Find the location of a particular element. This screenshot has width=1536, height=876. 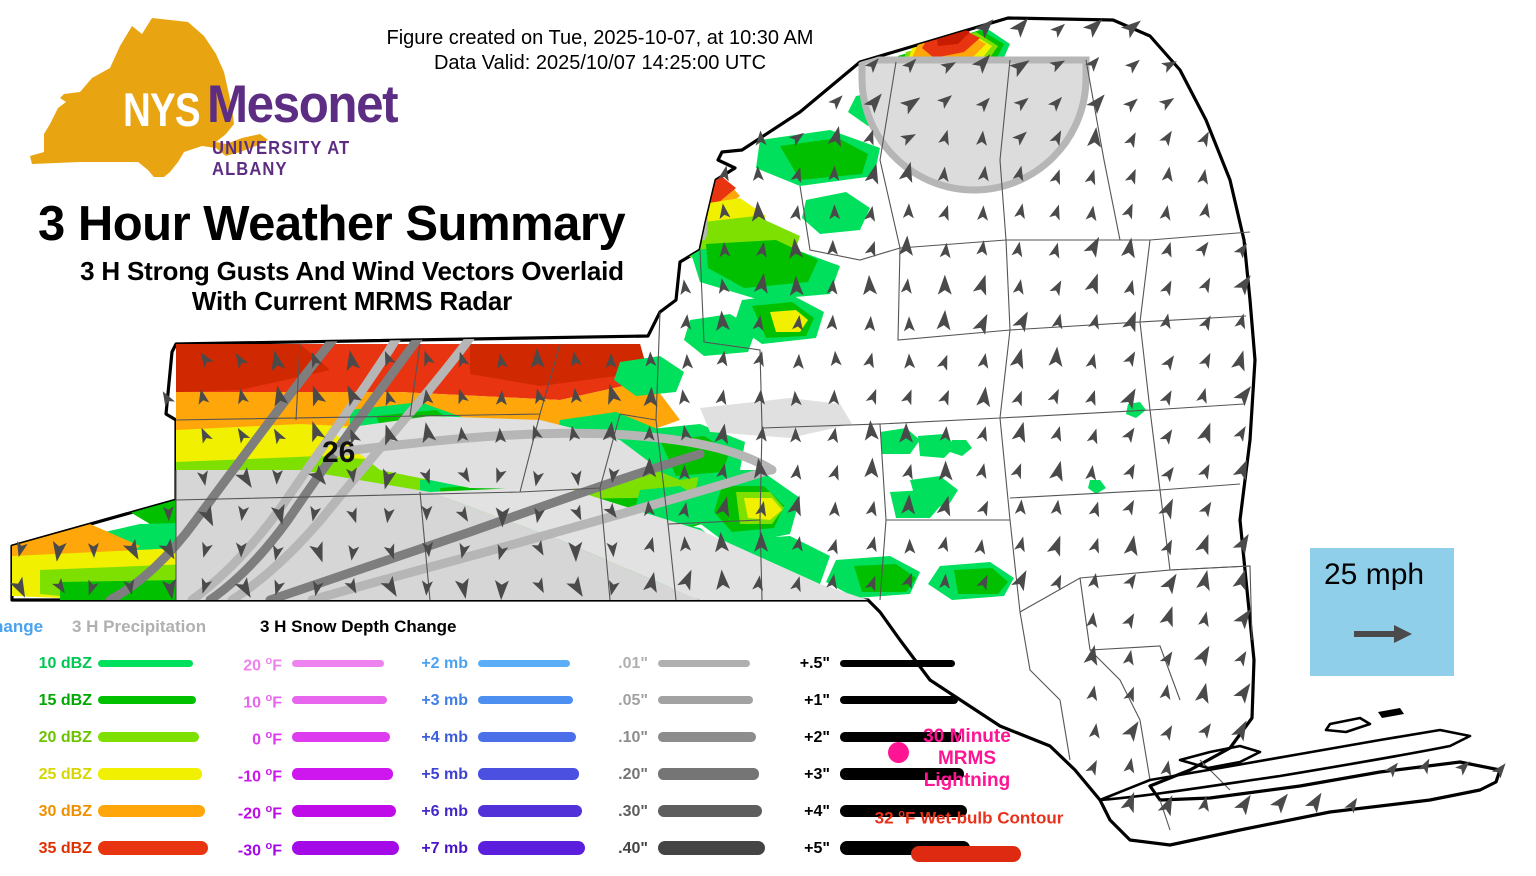

legend-row-label: 10 oF is located at coordinates (262, 702).